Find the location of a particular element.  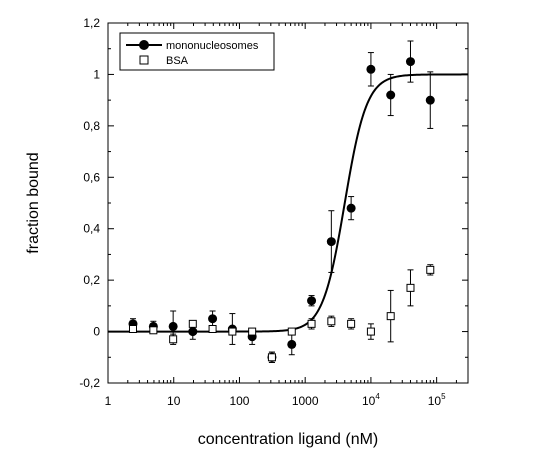

y-tick-label: -0,2 is located at coordinates (89, 383).